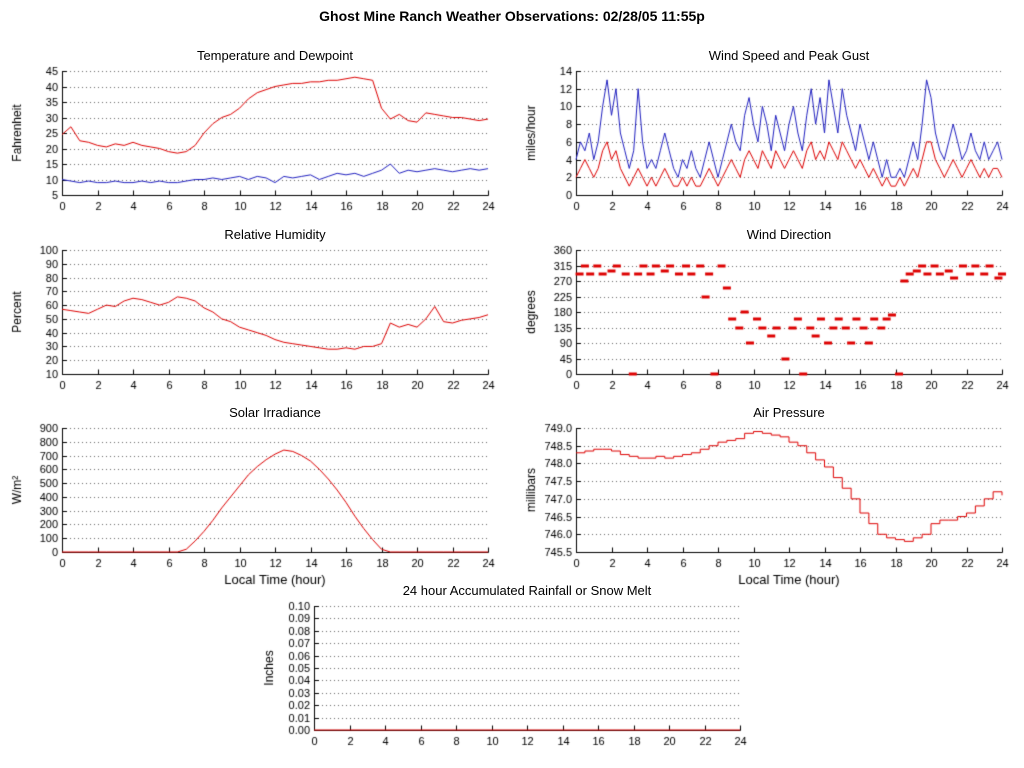  I want to click on chart-wind-direction: Wind Direction, so click(765, 313).